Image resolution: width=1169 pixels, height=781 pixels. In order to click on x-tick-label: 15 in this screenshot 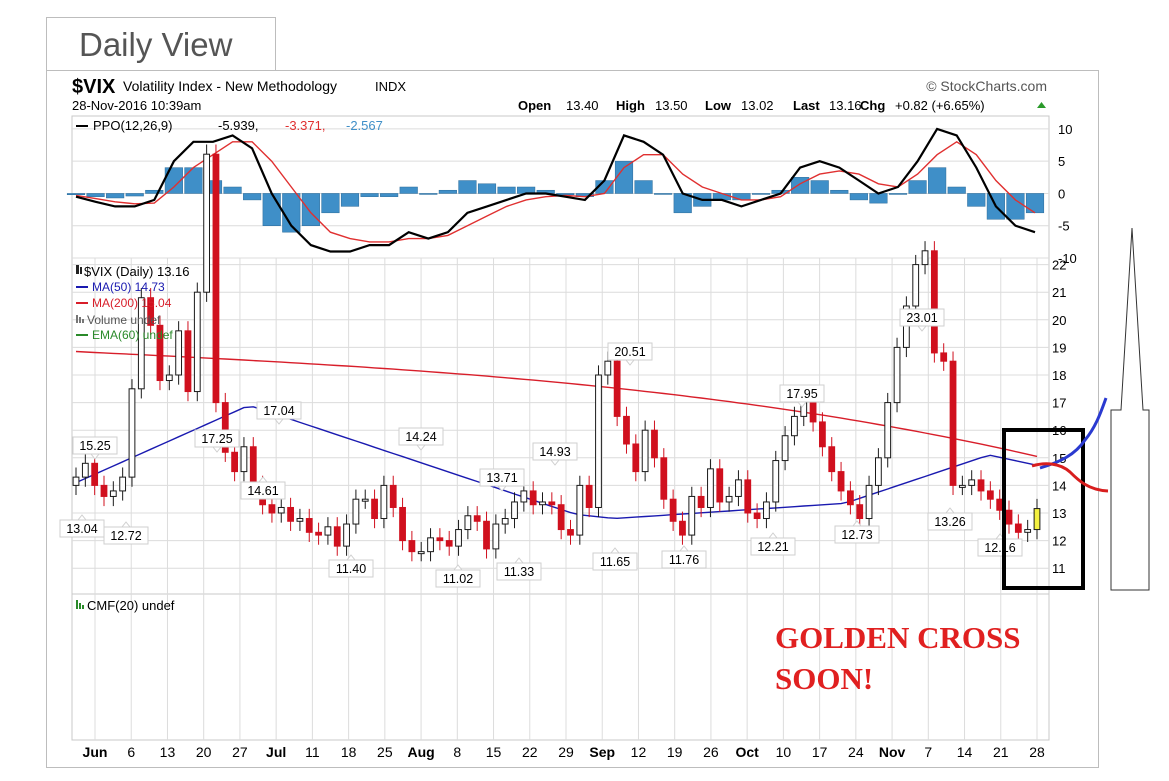, I will do `click(494, 752)`.